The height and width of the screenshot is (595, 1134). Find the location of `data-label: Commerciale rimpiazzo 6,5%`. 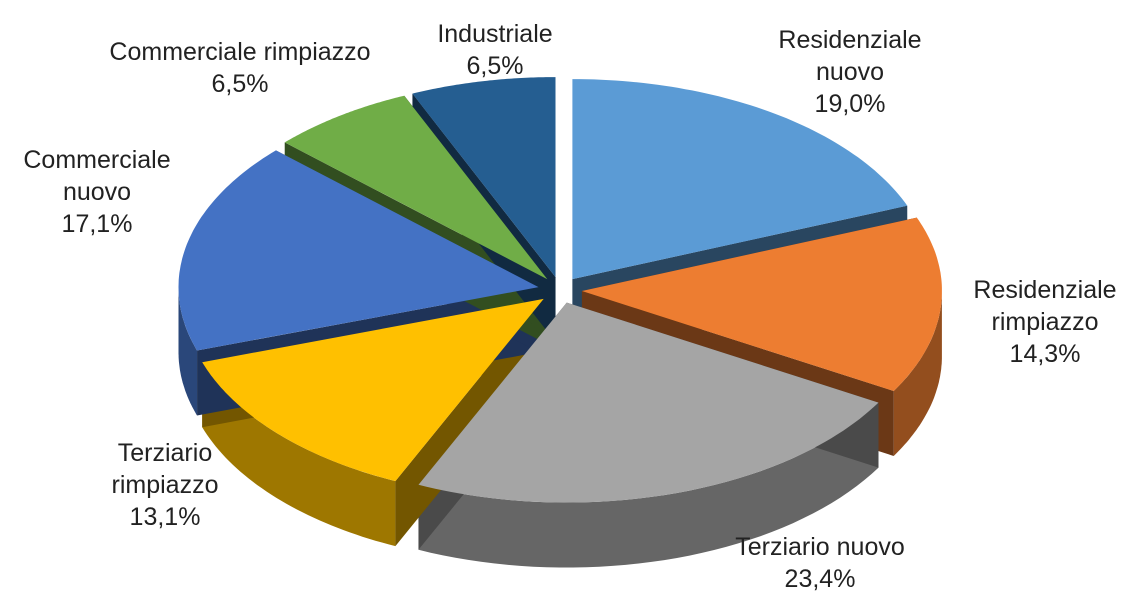

data-label: Commerciale rimpiazzo 6,5% is located at coordinates (240, 68).